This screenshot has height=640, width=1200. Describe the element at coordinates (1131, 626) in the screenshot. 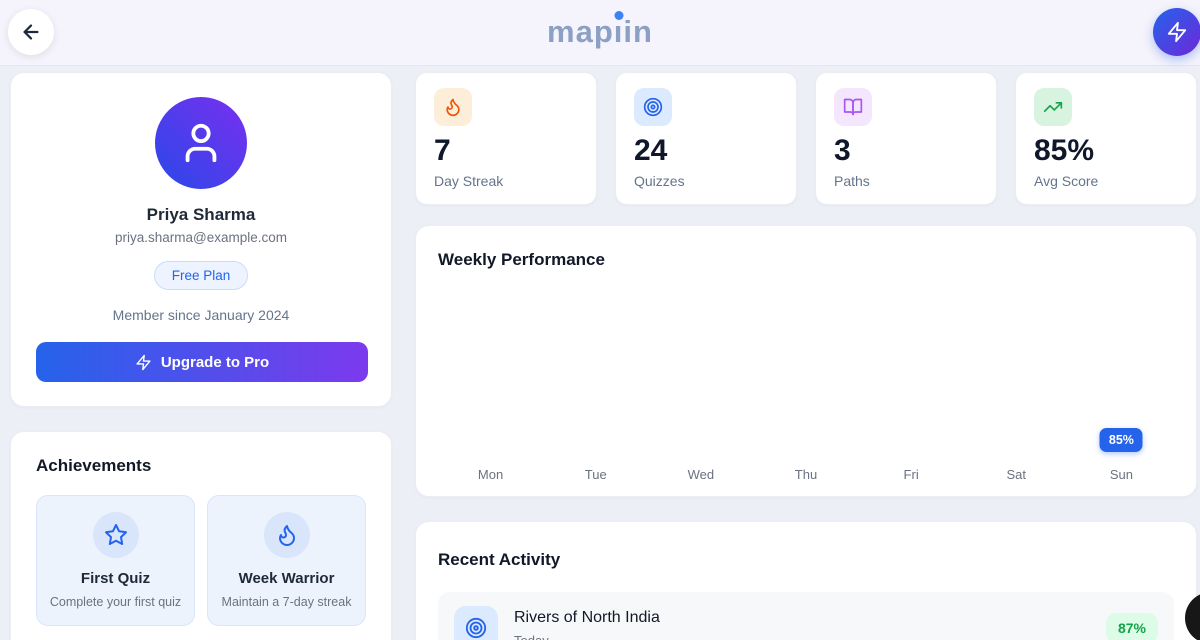

I see `activity-score-badge: 87%` at that location.